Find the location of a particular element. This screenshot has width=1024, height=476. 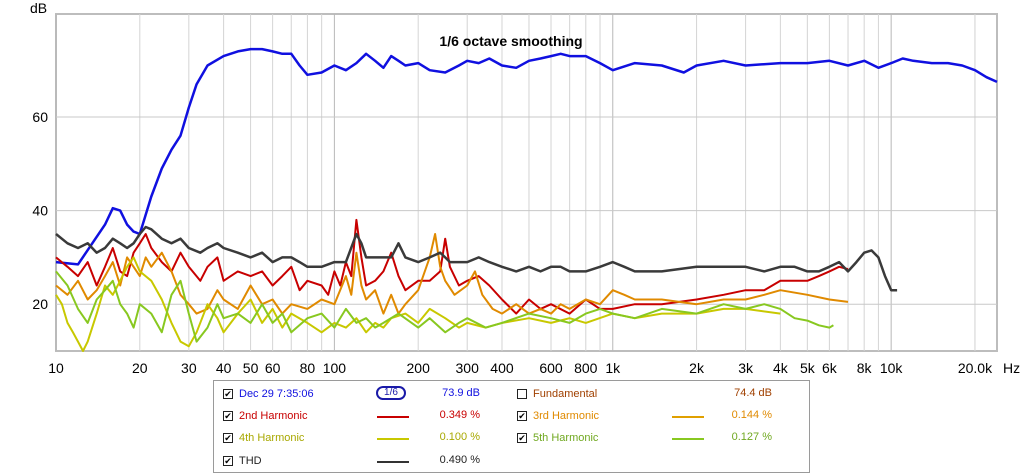

4th-harmonic-value: 0.100 % is located at coordinates (459, 437).